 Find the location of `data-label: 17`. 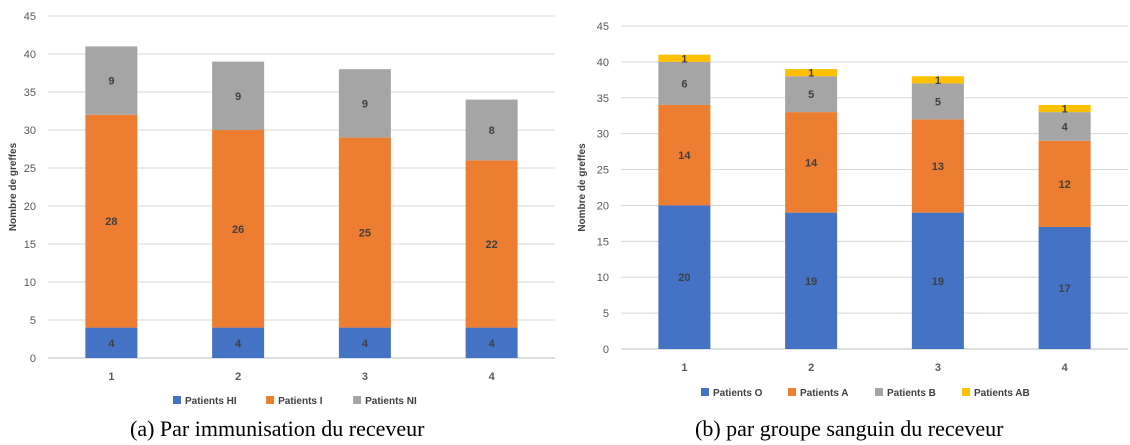

data-label: 17 is located at coordinates (1065, 289).